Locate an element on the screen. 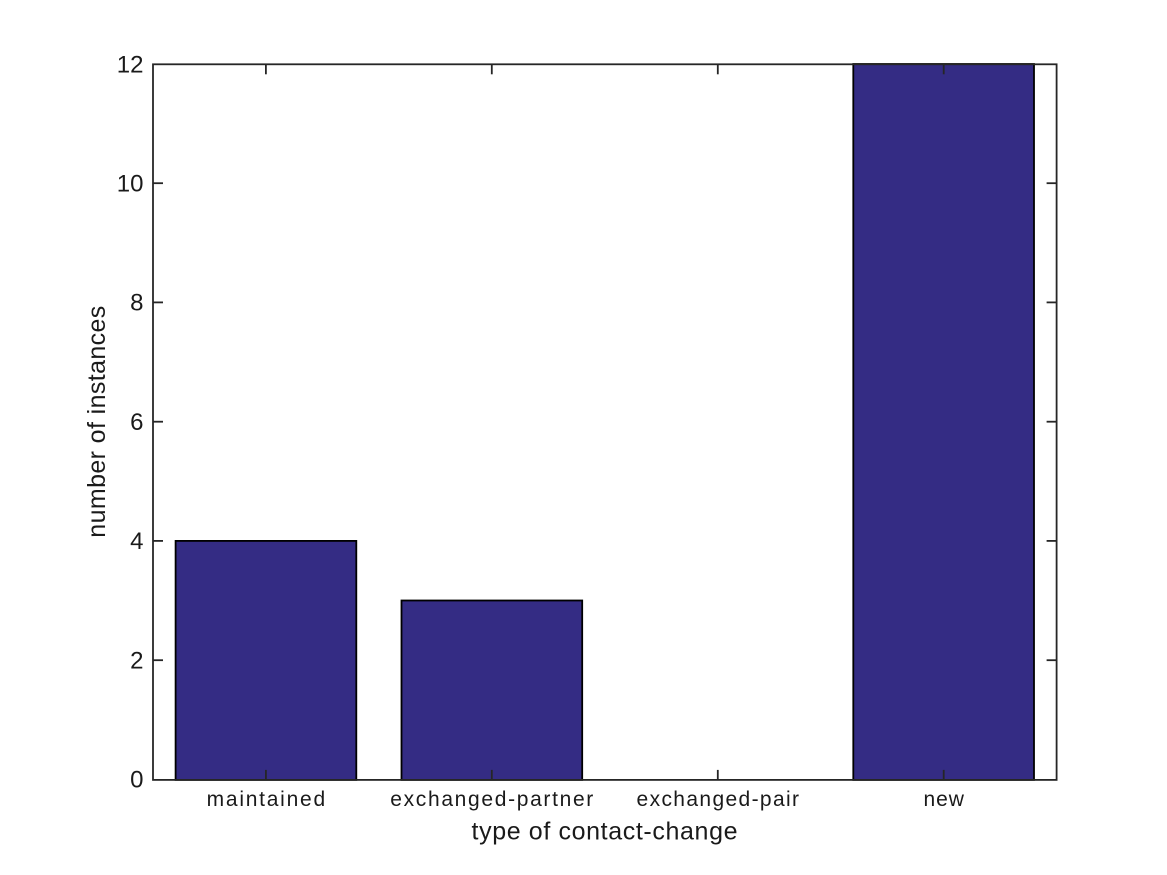  svg-text: new is located at coordinates (943, 799).